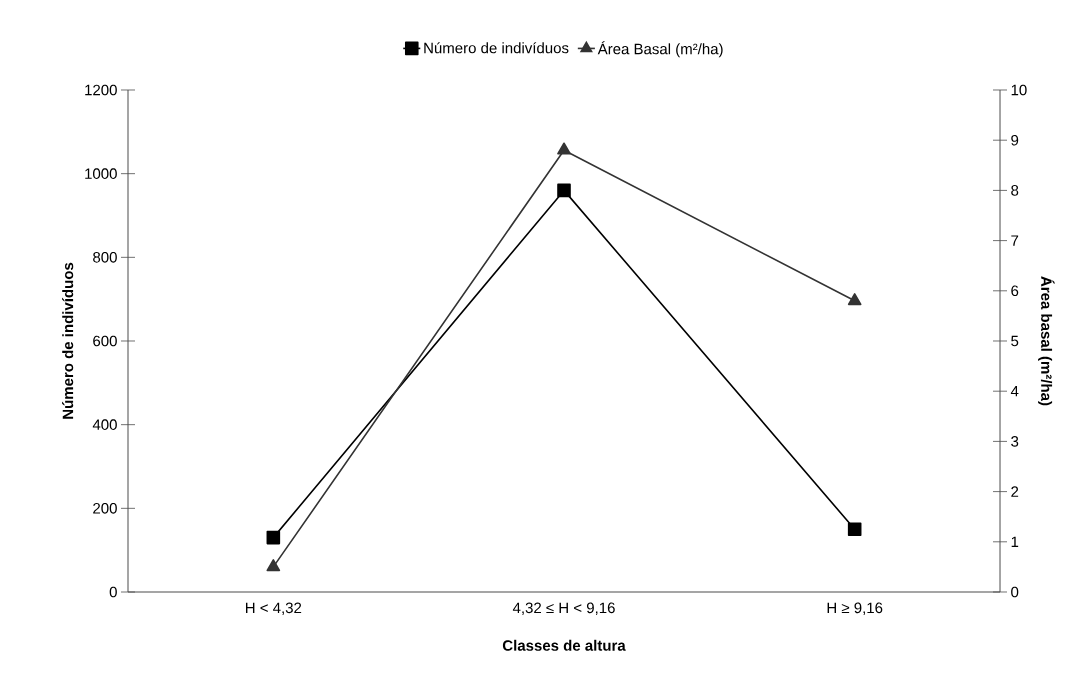  Describe the element at coordinates (68, 340) in the screenshot. I see `y-axis-title: Número de indivíduos` at that location.